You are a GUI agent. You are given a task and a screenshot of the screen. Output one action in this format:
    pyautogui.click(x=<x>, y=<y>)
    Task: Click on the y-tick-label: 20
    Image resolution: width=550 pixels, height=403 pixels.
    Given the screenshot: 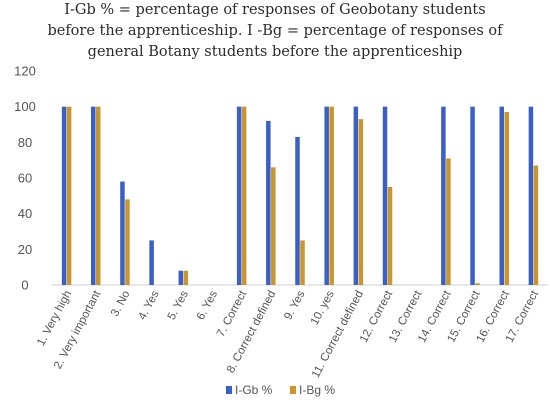 What is the action you would take?
    pyautogui.click(x=25, y=249)
    